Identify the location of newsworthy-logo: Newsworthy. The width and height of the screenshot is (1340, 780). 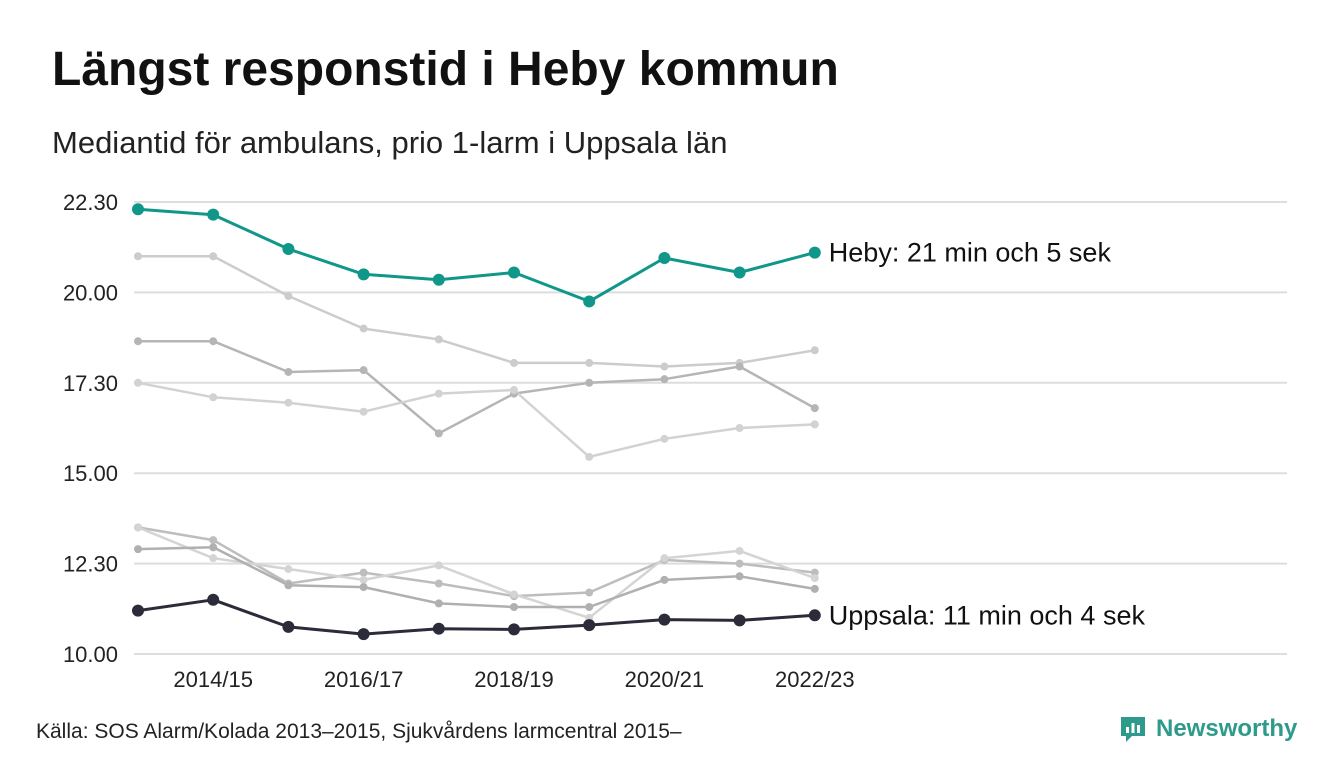
(1207, 729).